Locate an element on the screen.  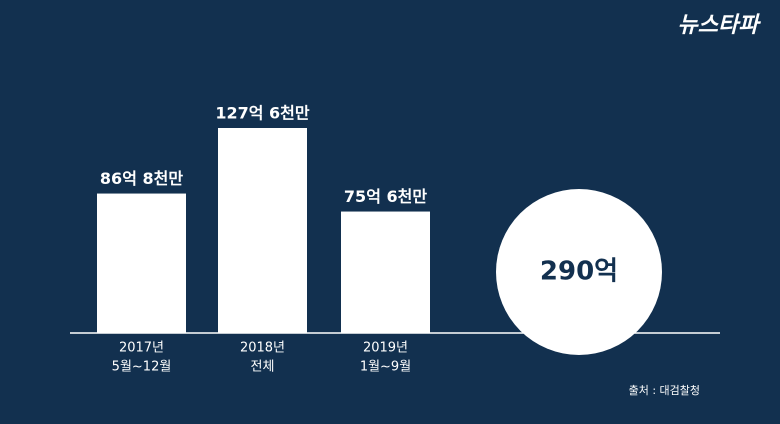
total-label: 290억 is located at coordinates (579, 272).